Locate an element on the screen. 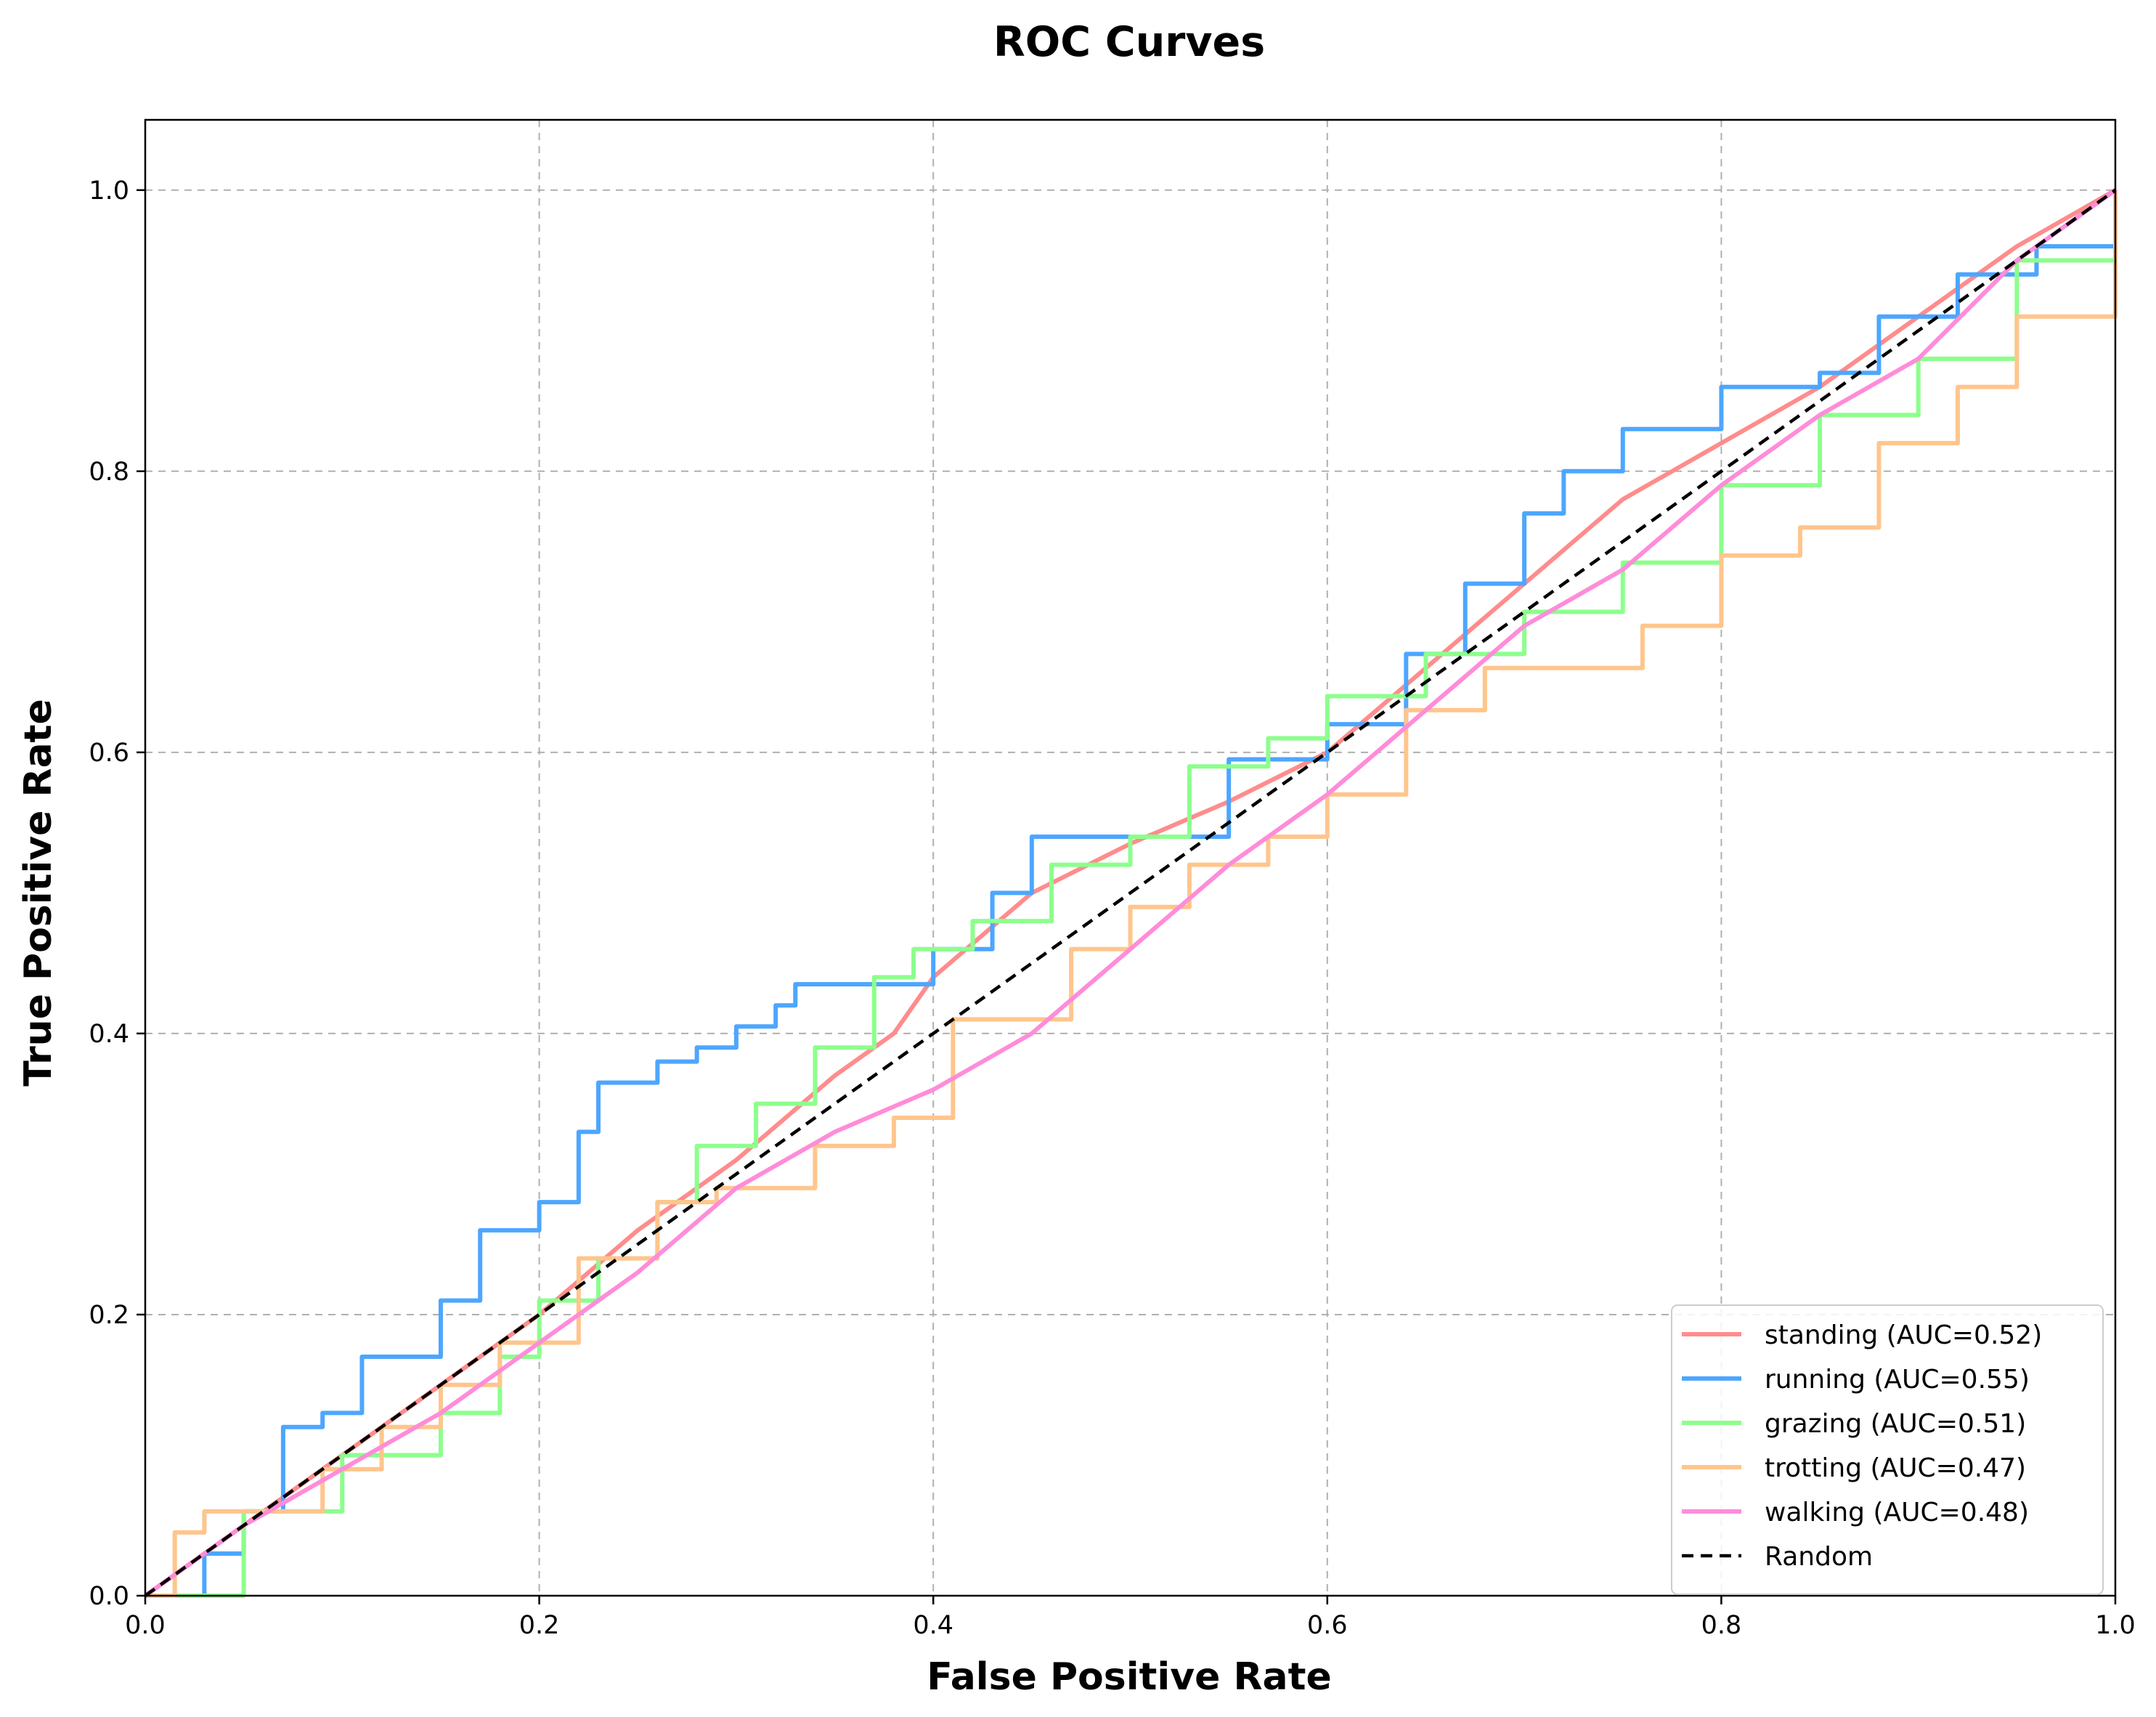 The height and width of the screenshot is (1717, 2156). legend-label: grazing (AUC=0.51) is located at coordinates (1895, 1424).